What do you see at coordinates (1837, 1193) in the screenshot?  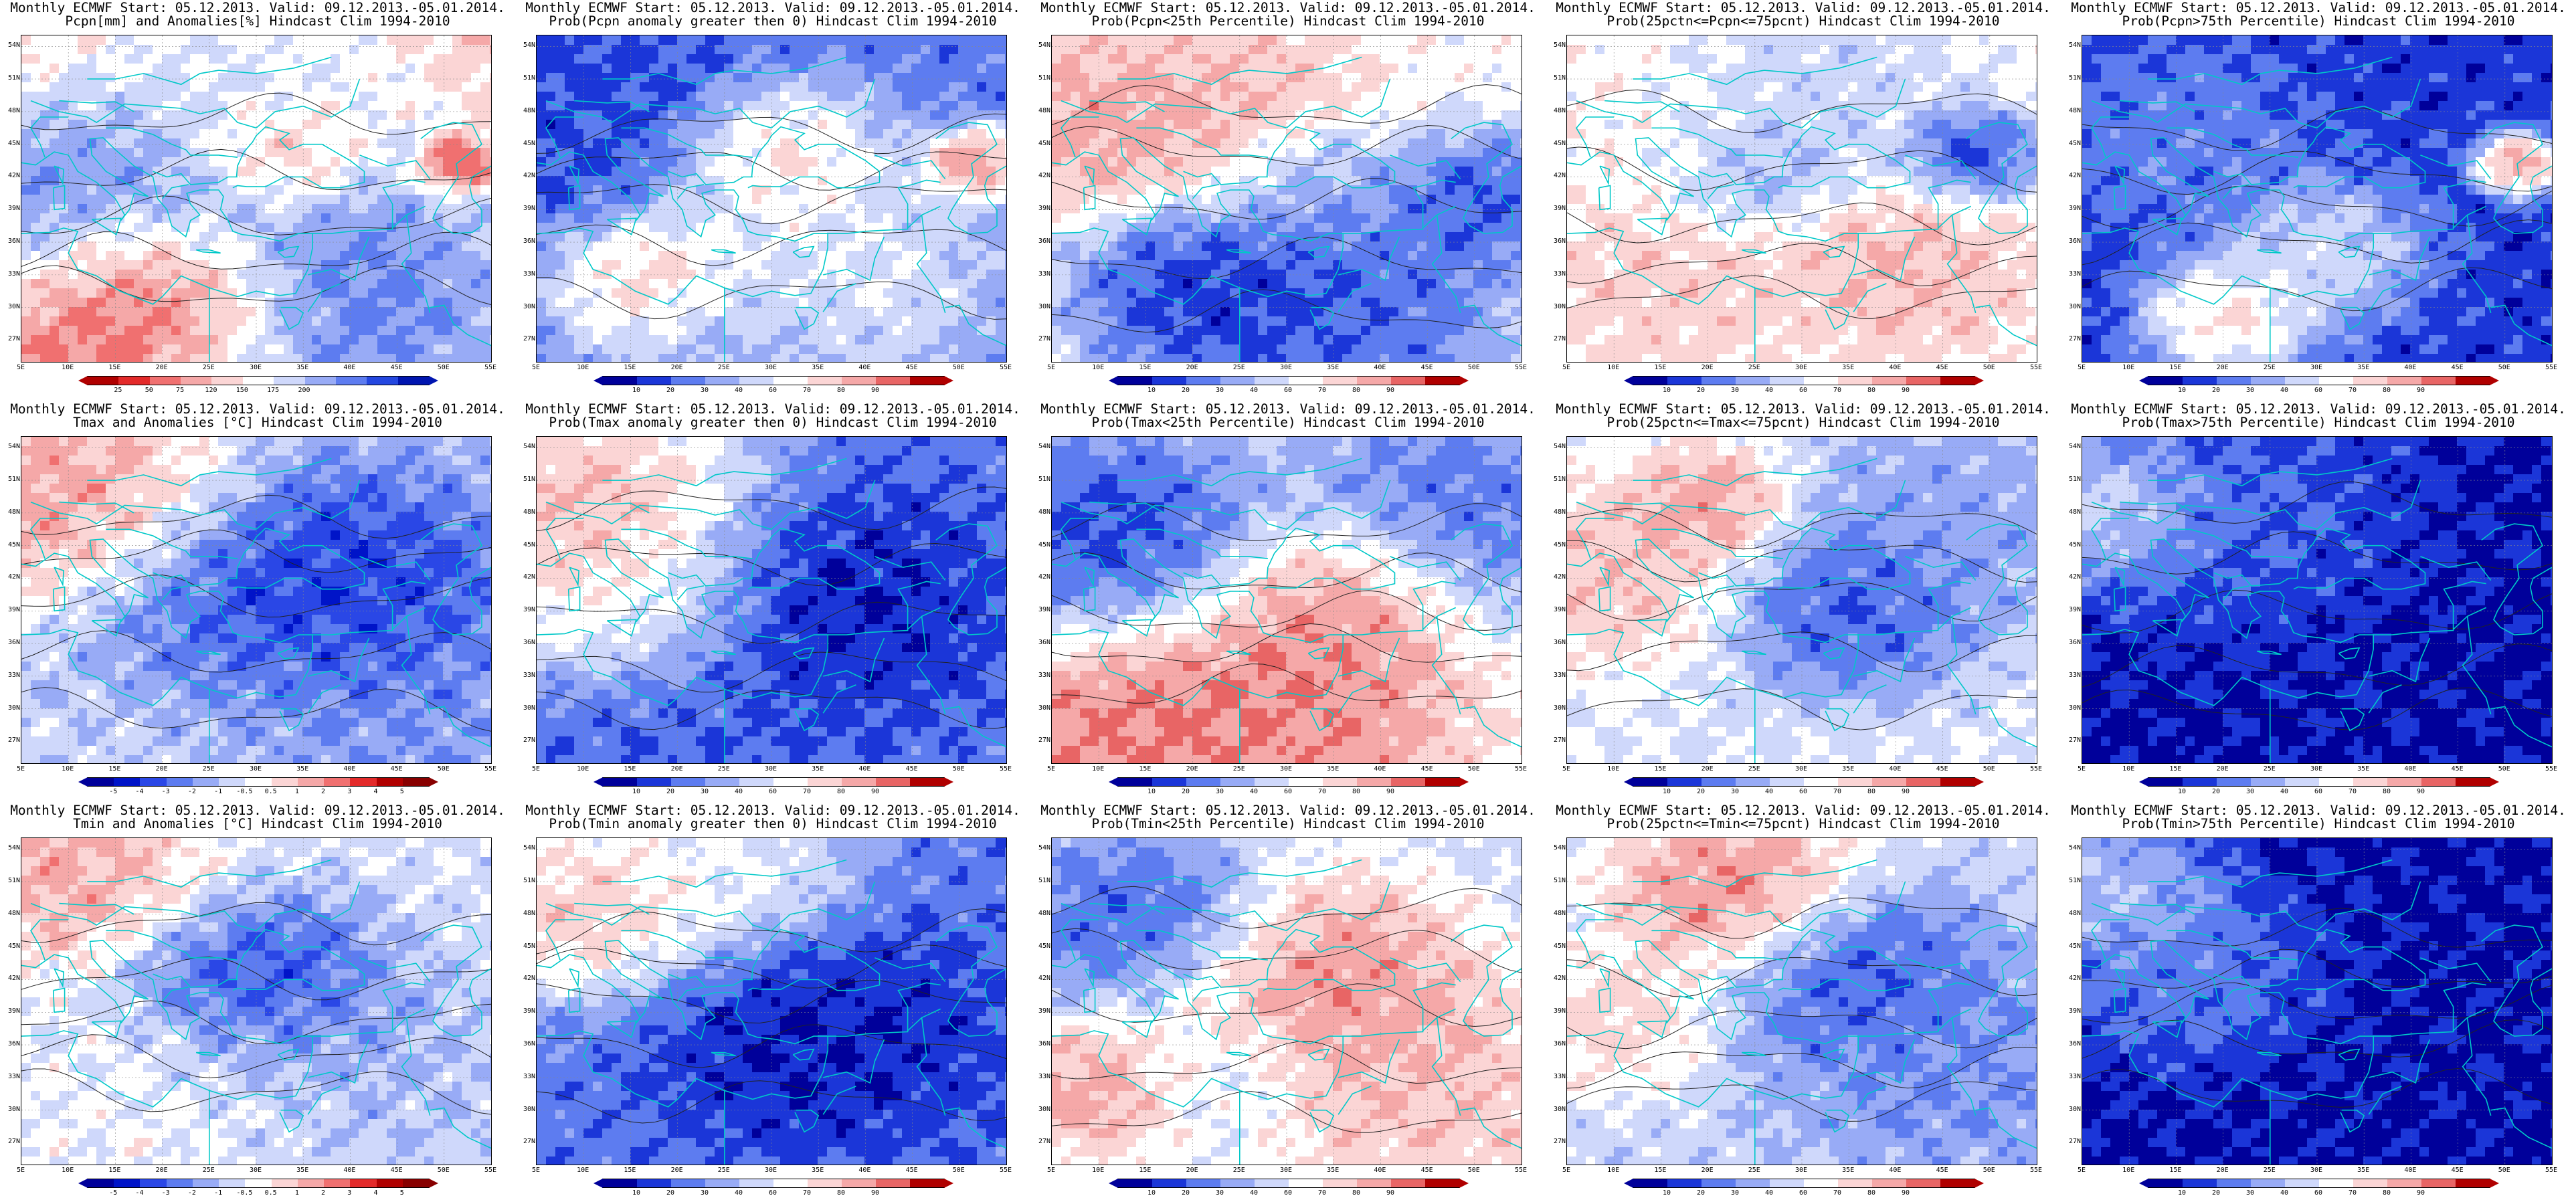 I see `colorbar-label: 70` at bounding box center [1837, 1193].